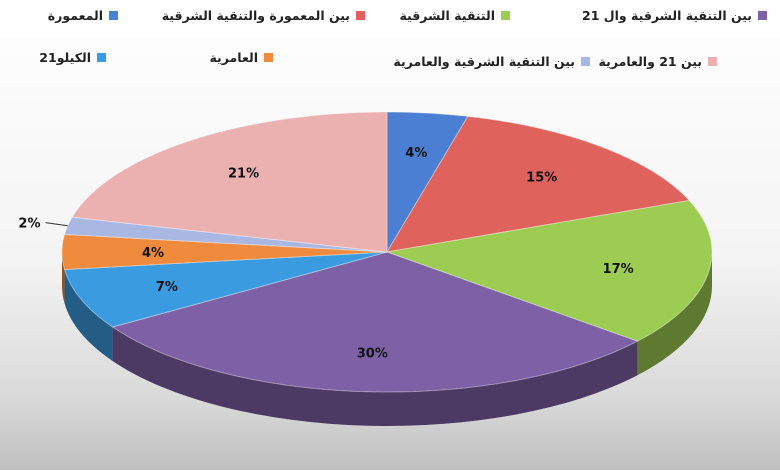 The width and height of the screenshot is (780, 470). I want to click on legend-label: بين المعمورة والتنقية الشرقية, so click(255, 15).